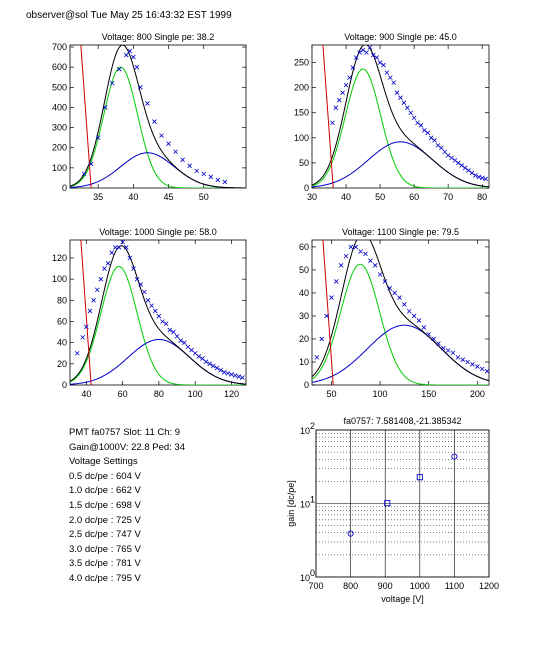 Image resolution: width=540 pixels, height=648 pixels. What do you see at coordinates (301, 63) in the screenshot?
I see `y-tick-label: 250` at bounding box center [301, 63].